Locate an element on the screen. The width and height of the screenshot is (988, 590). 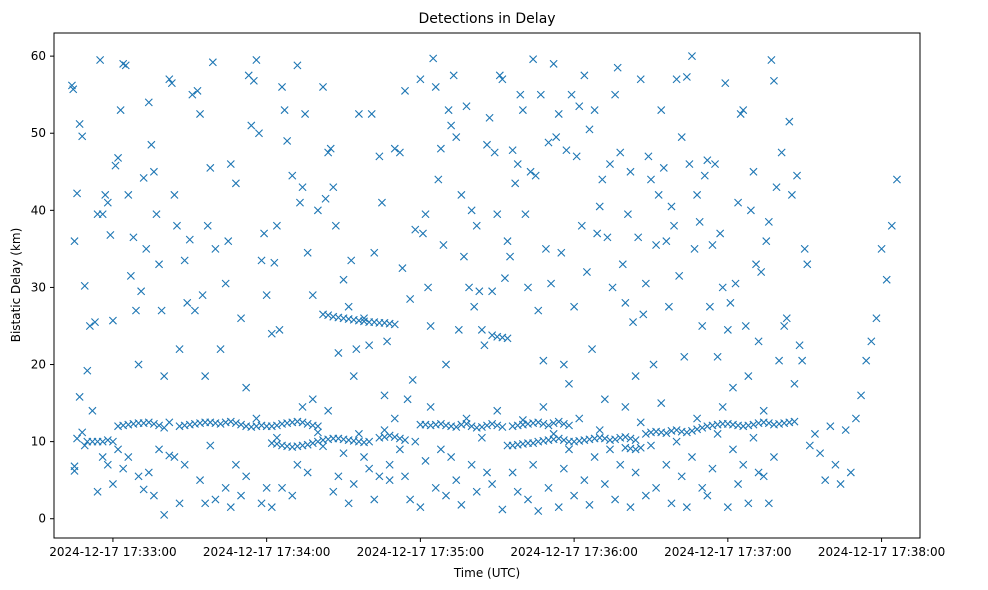
x-tick-label: 2024-12-17 17:38:00 is located at coordinates (881, 552).